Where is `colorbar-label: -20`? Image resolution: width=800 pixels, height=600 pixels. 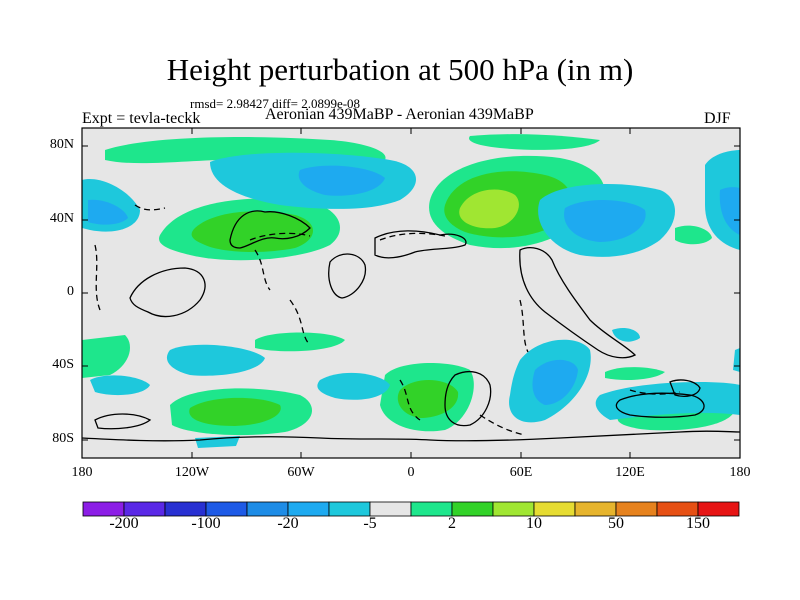 colorbar-label: -20 is located at coordinates (288, 523).